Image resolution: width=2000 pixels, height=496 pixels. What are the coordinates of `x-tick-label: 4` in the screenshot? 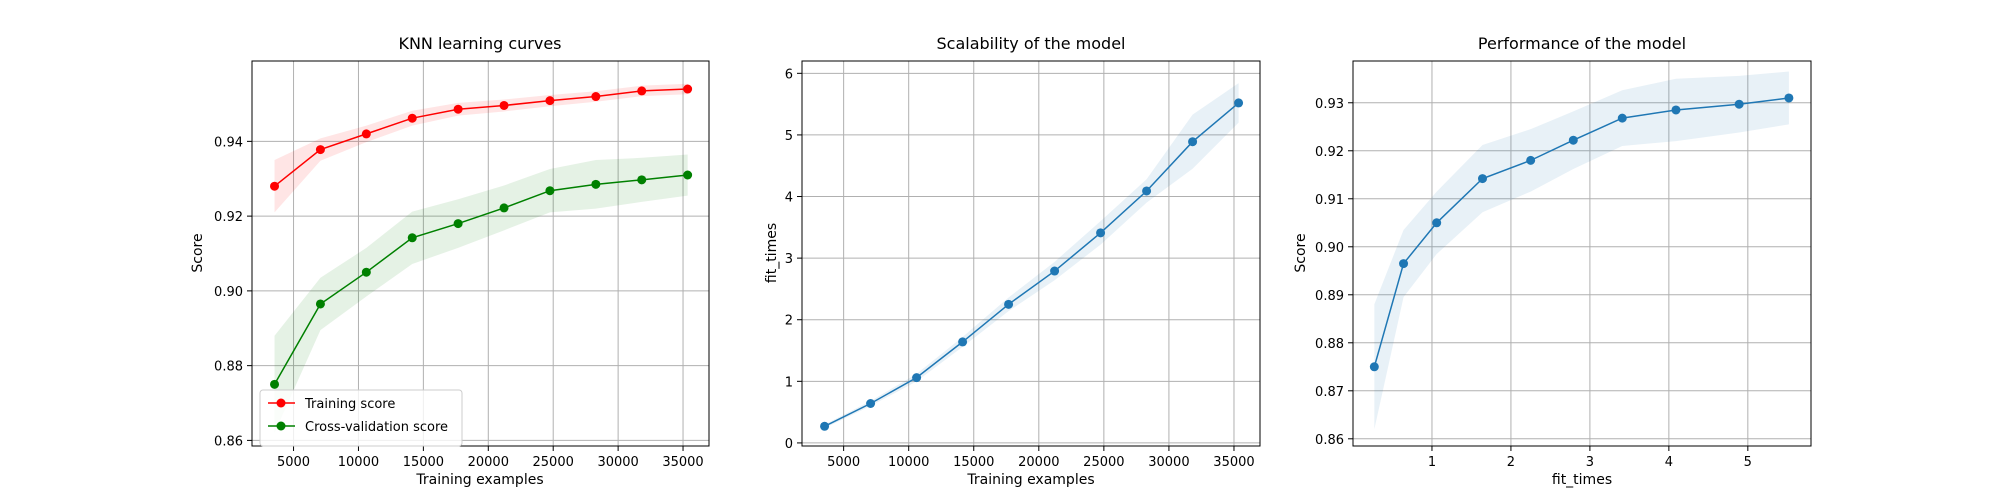 It's located at (1669, 462).